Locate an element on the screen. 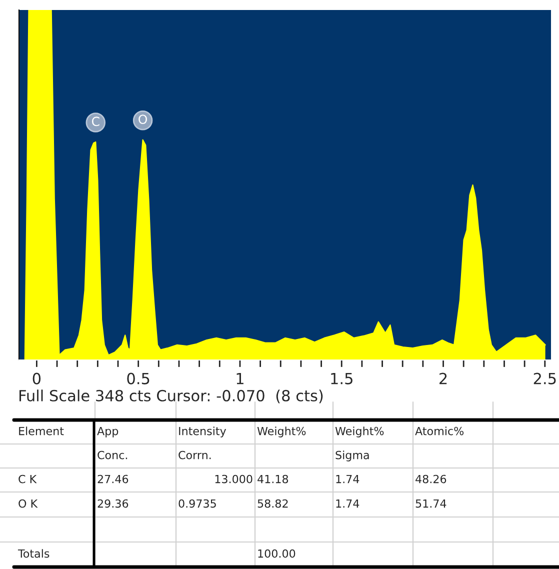 This screenshot has height=569, width=559. x-tick-label: 2.5 is located at coordinates (545, 378).